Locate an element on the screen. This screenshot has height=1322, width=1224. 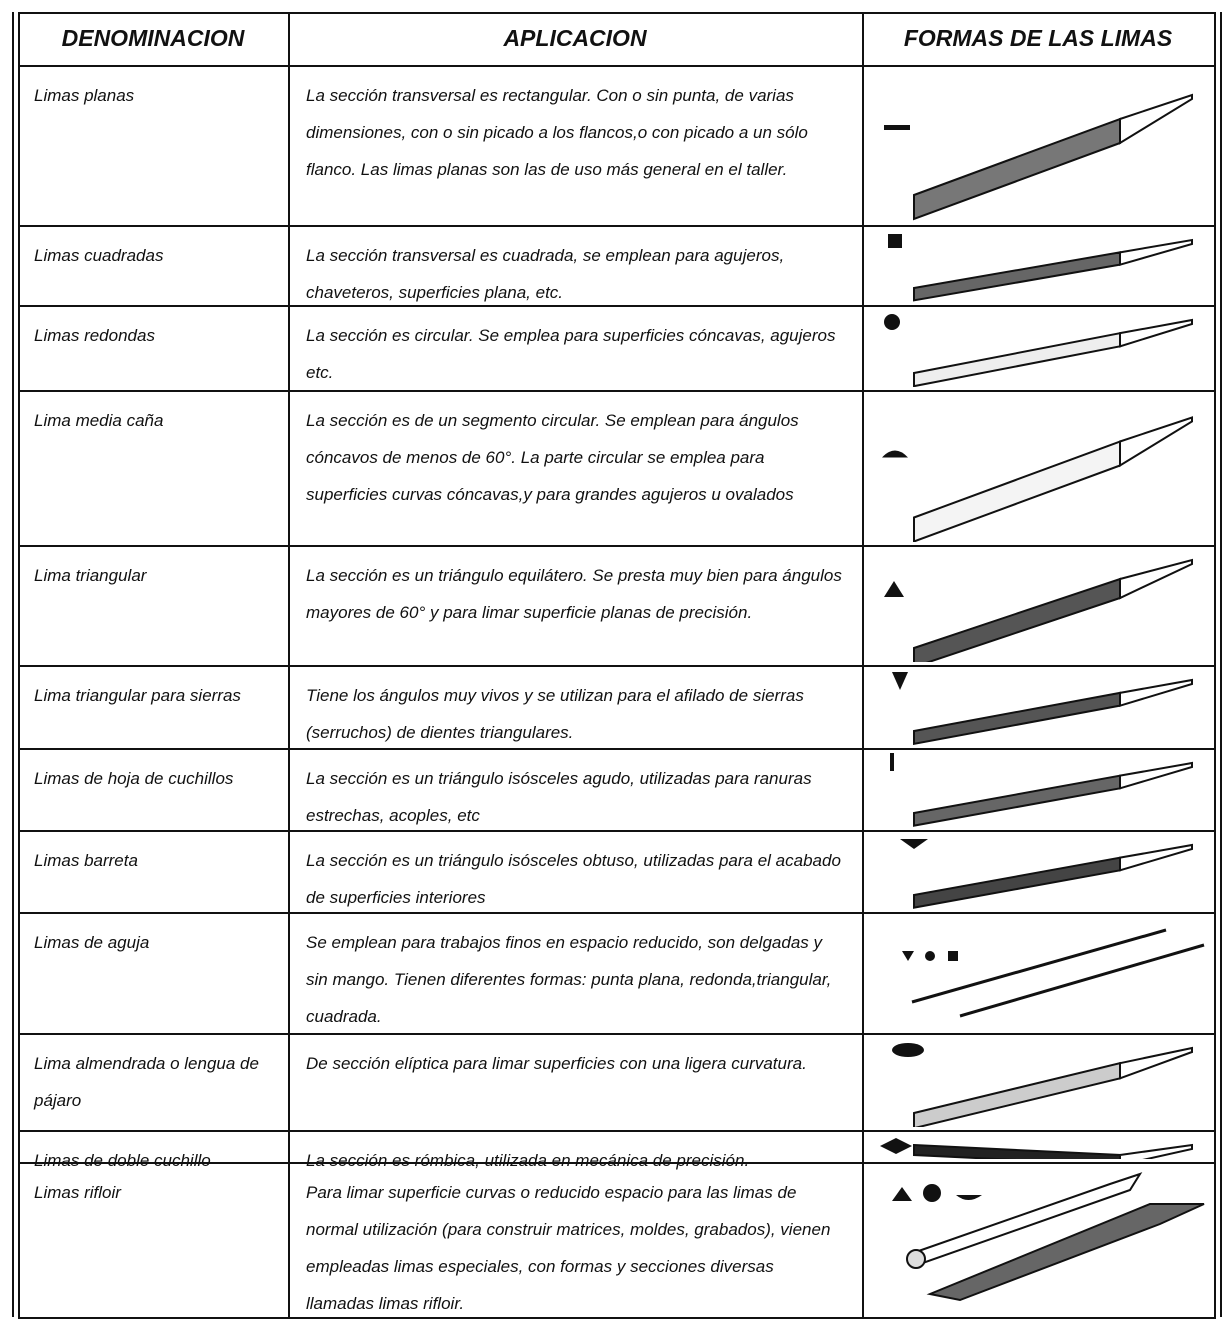
row-name: Limas cuadradas is located at coordinates (99, 255).